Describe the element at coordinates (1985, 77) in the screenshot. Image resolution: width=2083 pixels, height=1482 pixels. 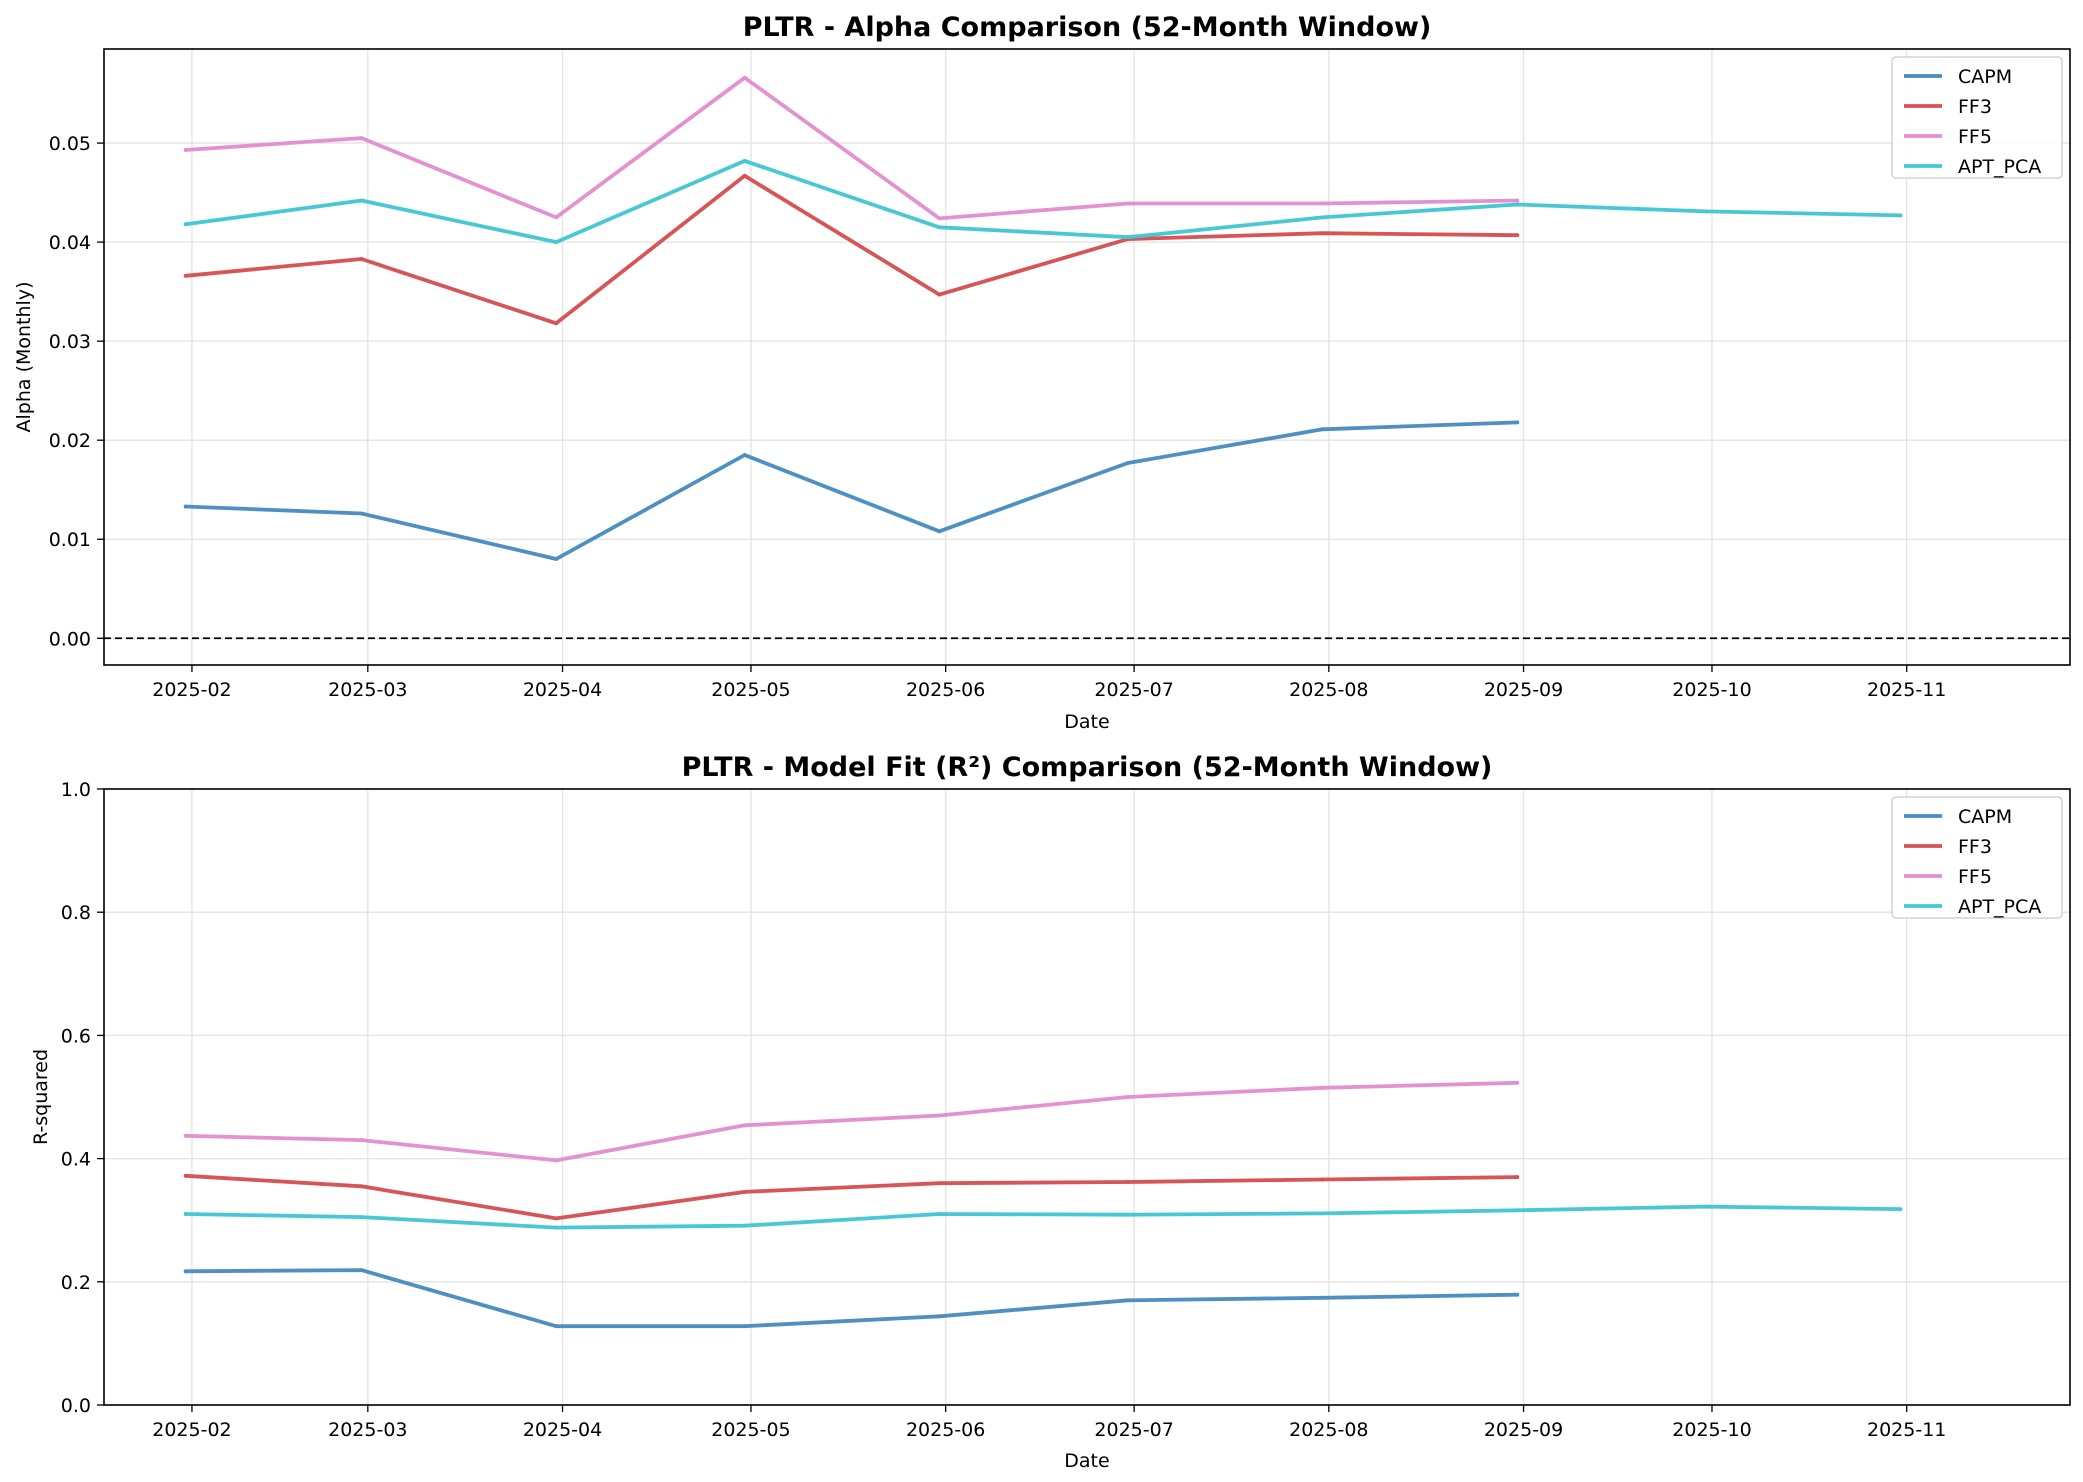
I see `legend-label: CAPM` at that location.